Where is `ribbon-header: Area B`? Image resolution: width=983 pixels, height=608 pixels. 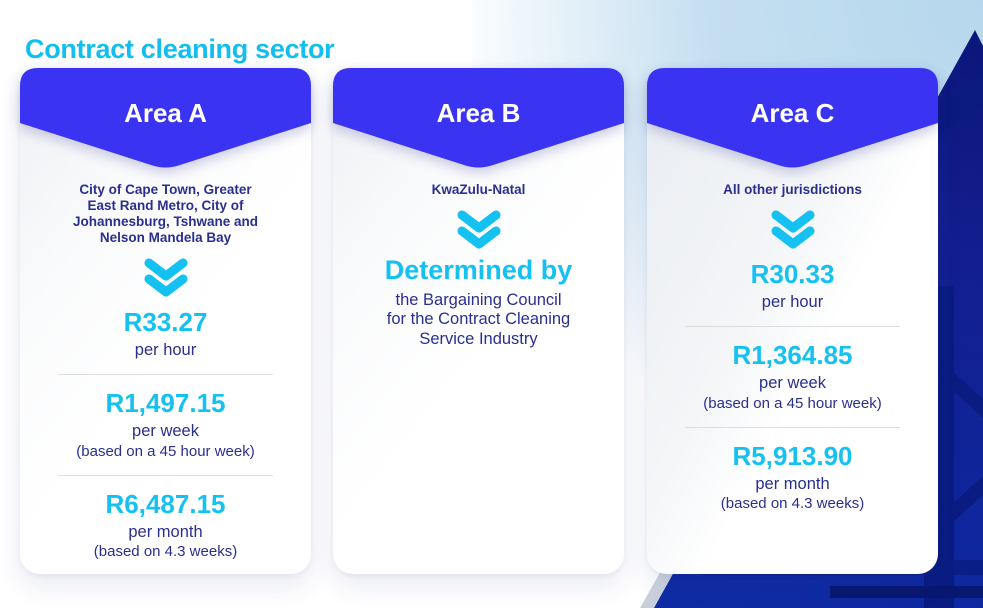 ribbon-header: Area B is located at coordinates (478, 118).